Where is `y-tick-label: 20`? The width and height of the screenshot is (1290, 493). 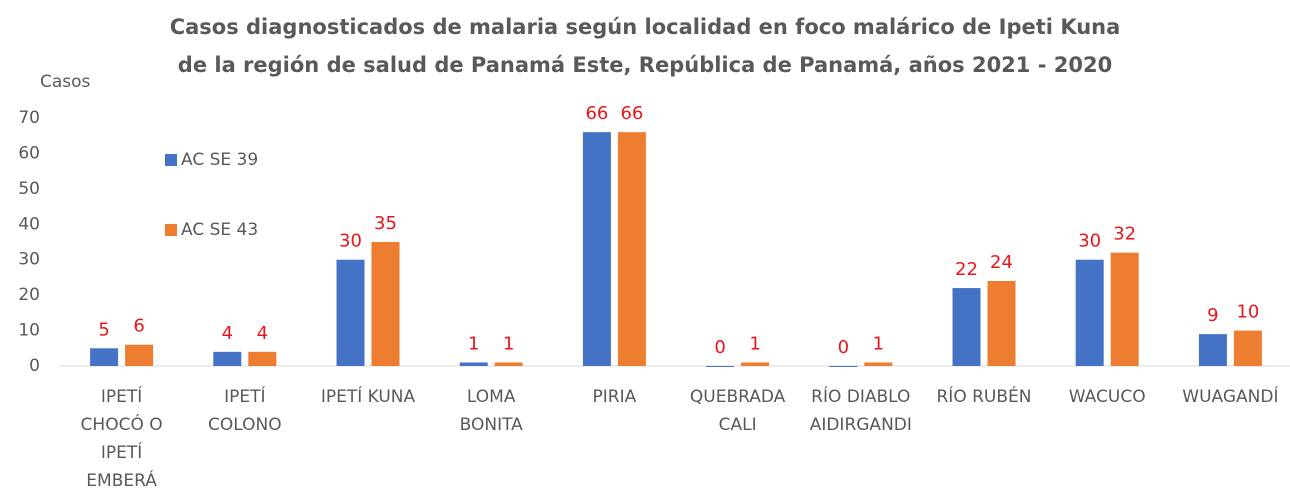 y-tick-label: 20 is located at coordinates (29, 295).